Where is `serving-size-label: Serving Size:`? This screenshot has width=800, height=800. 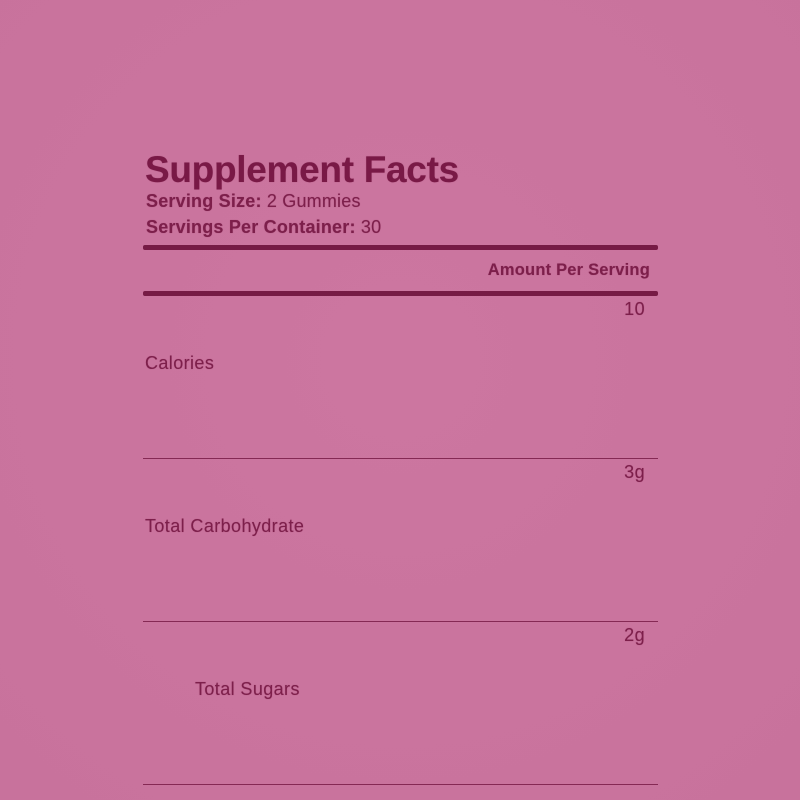 serving-size-label: Serving Size: is located at coordinates (204, 201).